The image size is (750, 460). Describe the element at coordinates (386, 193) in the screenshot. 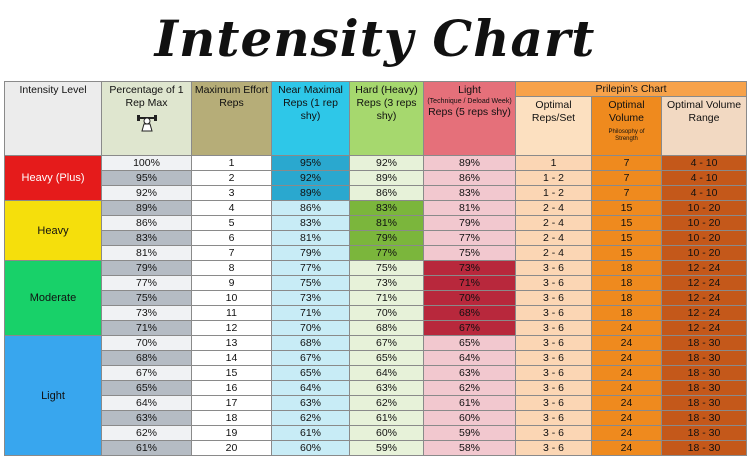

I see `hard-cell: 86%` at that location.